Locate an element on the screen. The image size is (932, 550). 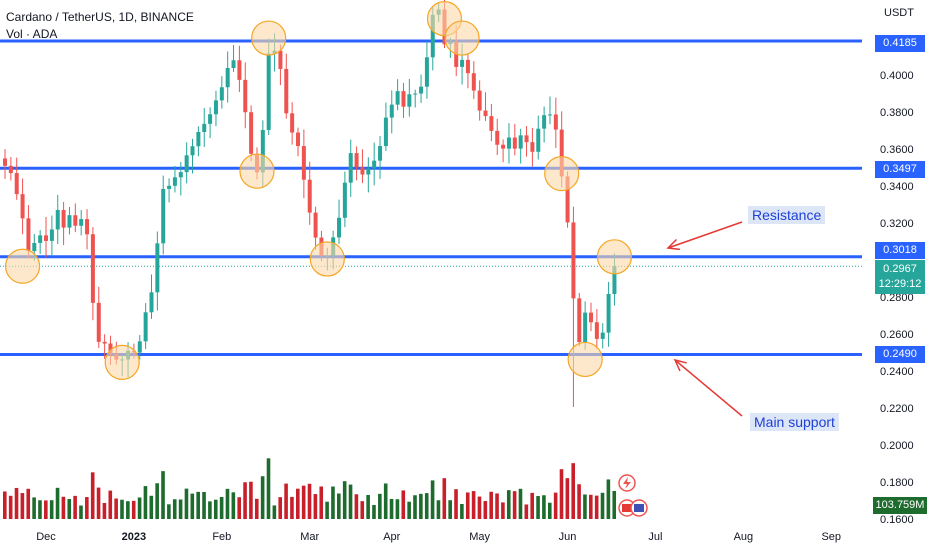
symbol-title: Cardano / TetherUS, 1D, BINANCE is located at coordinates (100, 17).